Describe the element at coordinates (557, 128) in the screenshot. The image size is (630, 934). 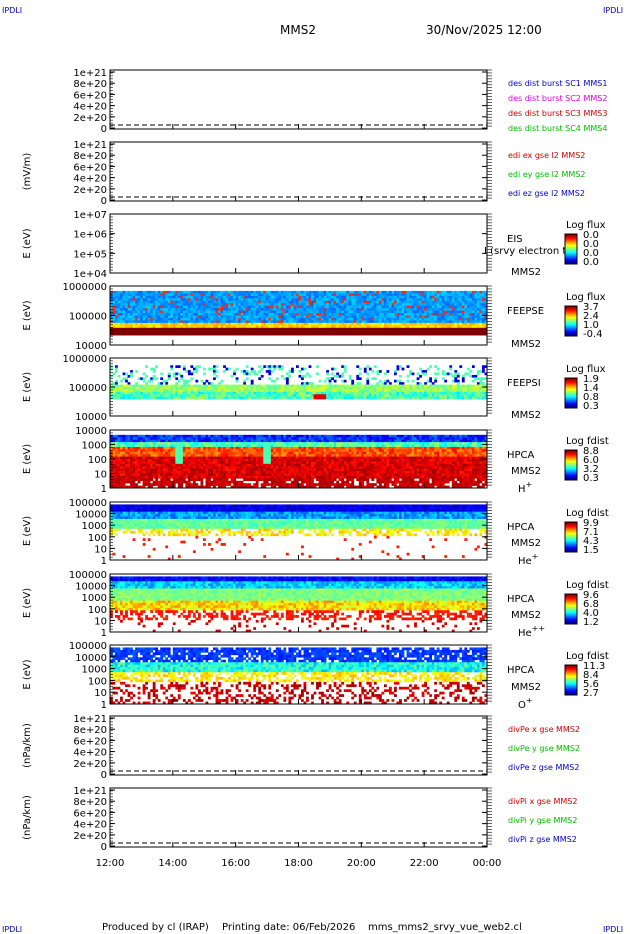
I see `legend-entry: des dist burst SC4 MMS4` at that location.